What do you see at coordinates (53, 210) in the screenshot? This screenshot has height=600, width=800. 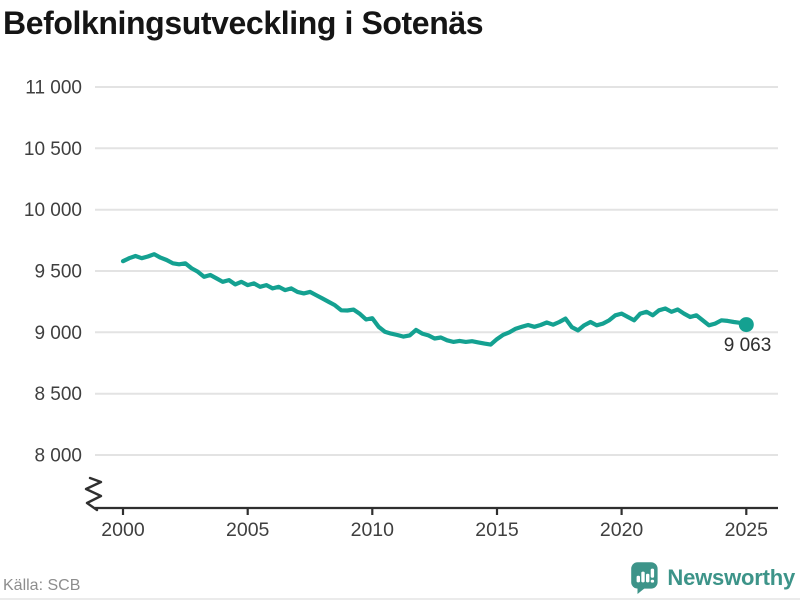 I see `y-tick-label: 10 000` at bounding box center [53, 210].